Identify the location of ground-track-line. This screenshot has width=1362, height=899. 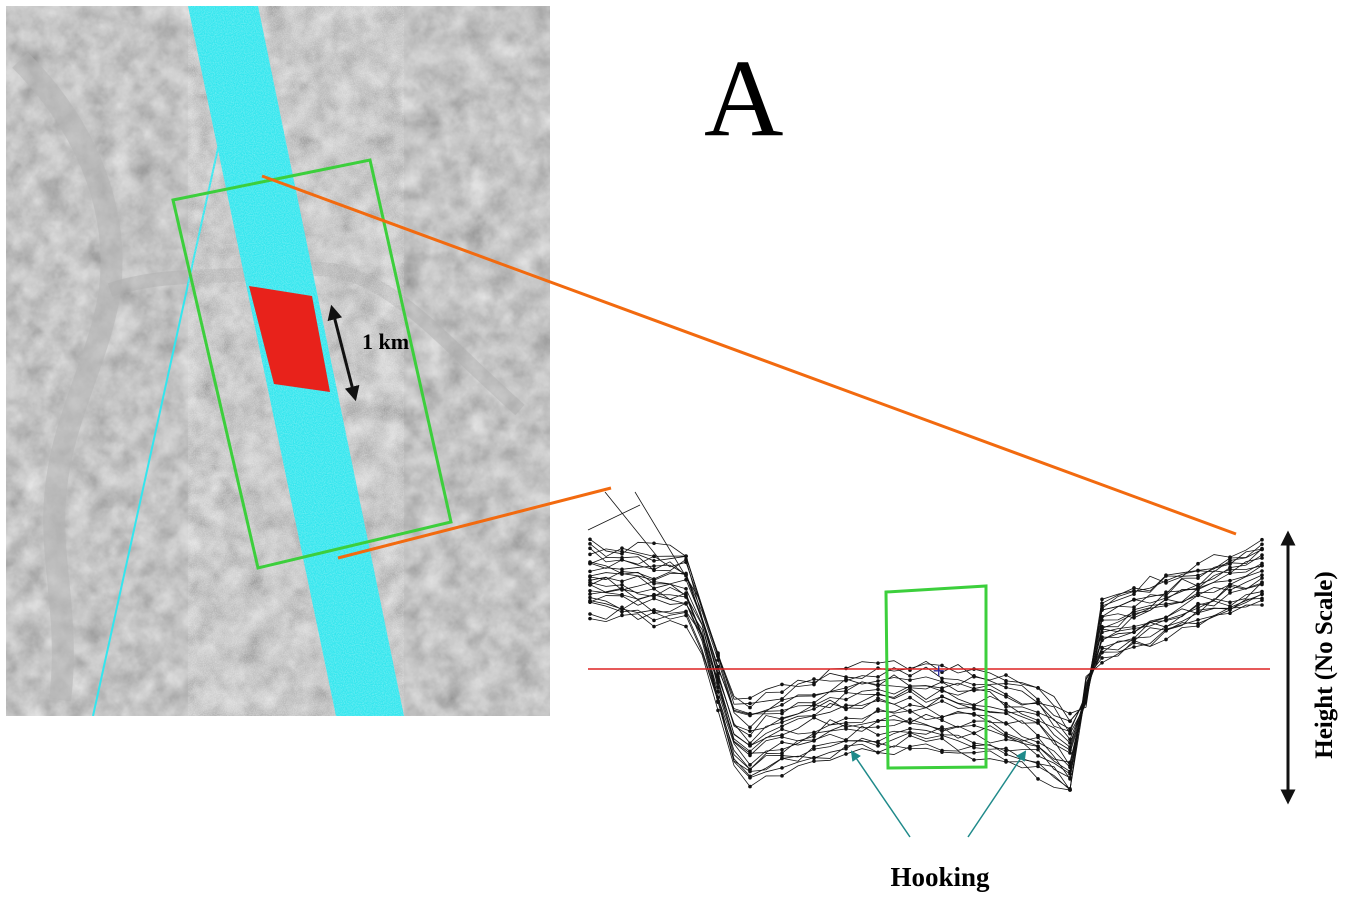
(157, 422).